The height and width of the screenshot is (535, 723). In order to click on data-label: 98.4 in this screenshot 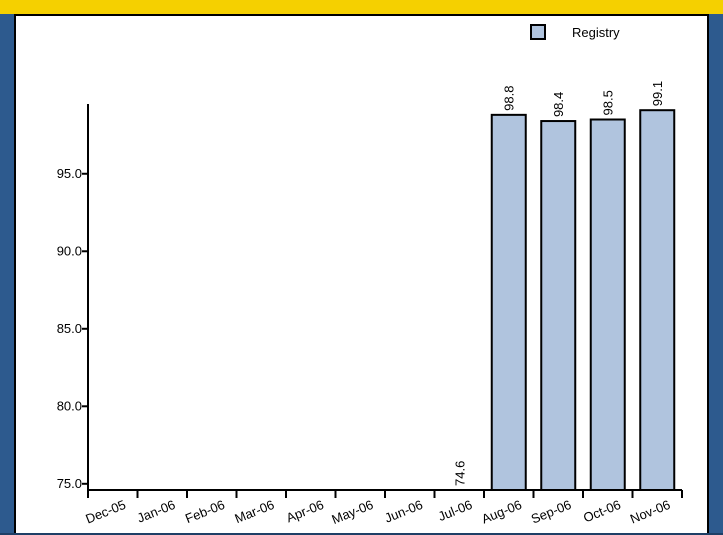, I will do `click(558, 104)`.